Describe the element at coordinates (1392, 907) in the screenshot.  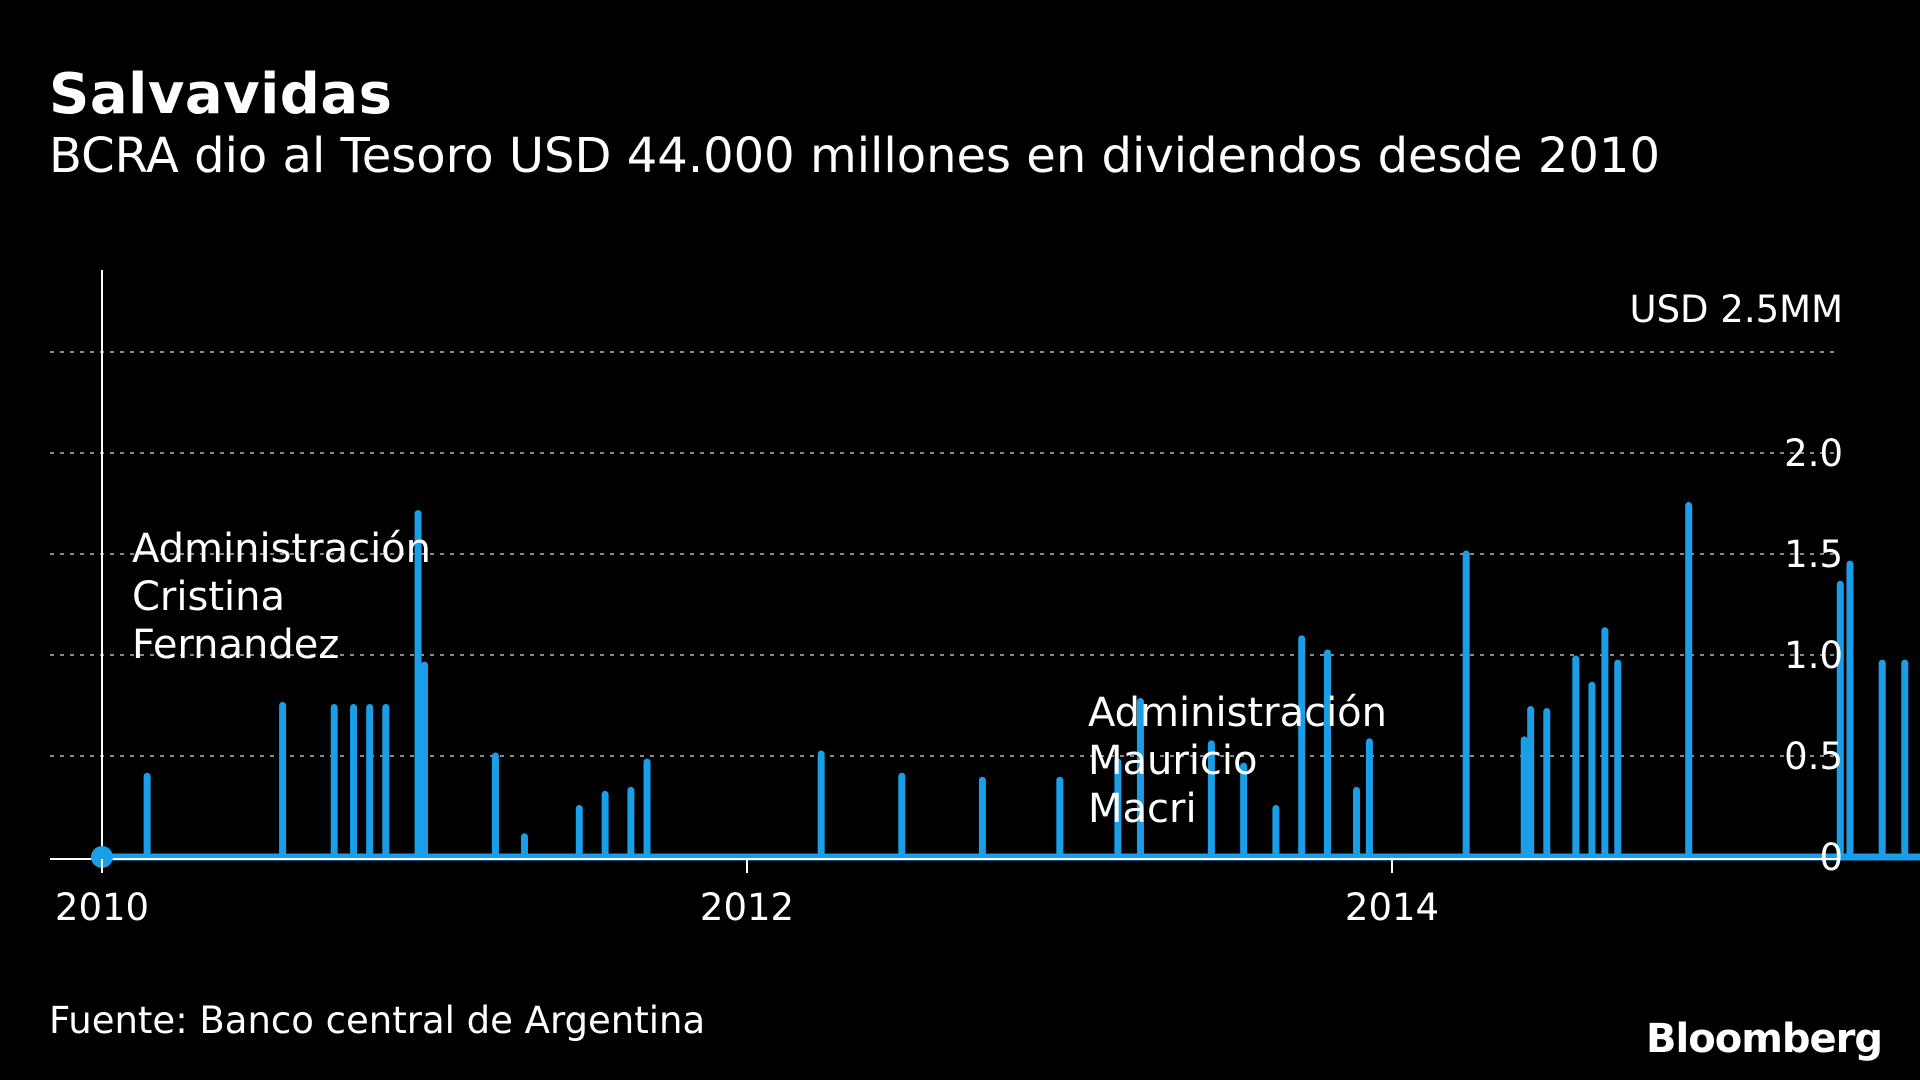
I see `x-tick-label: 2014` at that location.